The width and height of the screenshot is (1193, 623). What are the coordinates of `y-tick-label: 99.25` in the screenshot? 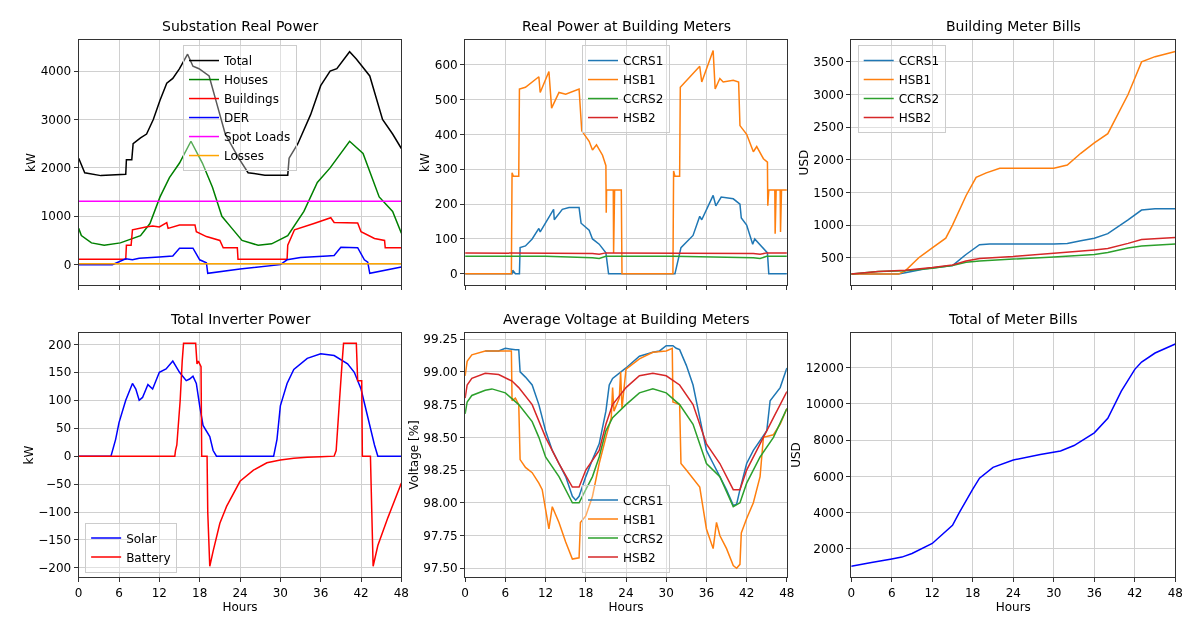 It's located at (440, 339).